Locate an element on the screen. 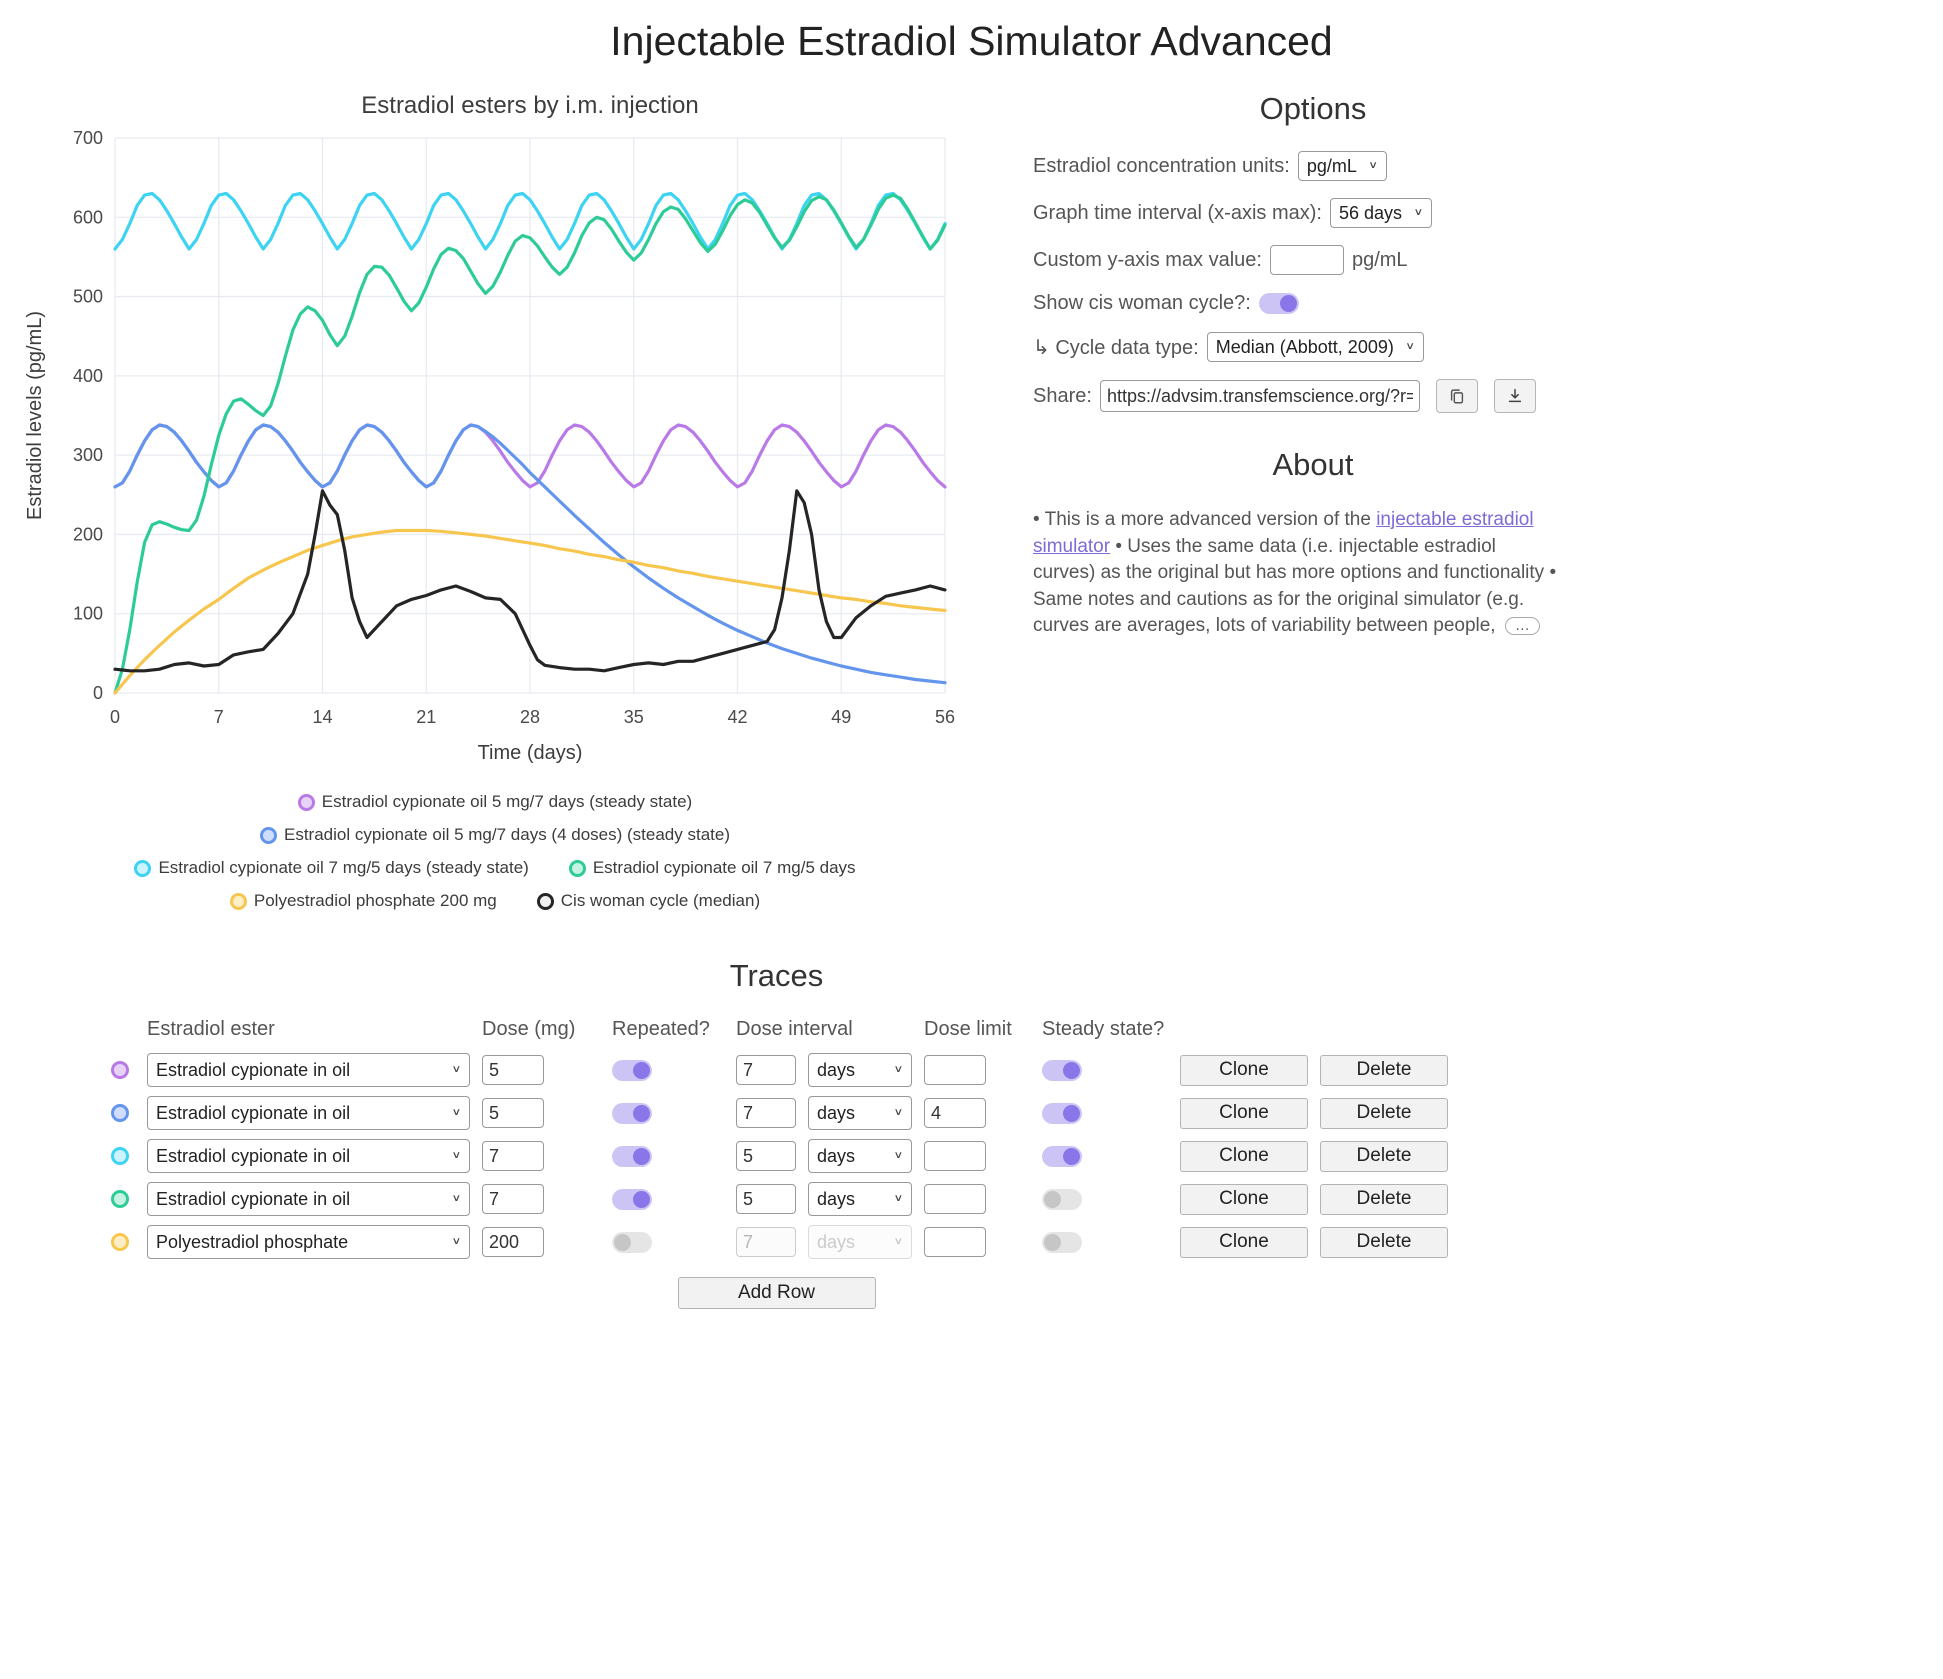 The width and height of the screenshot is (1943, 1679). units-row: Estradiol concentration units: pg/mL is located at coordinates (1313, 166).